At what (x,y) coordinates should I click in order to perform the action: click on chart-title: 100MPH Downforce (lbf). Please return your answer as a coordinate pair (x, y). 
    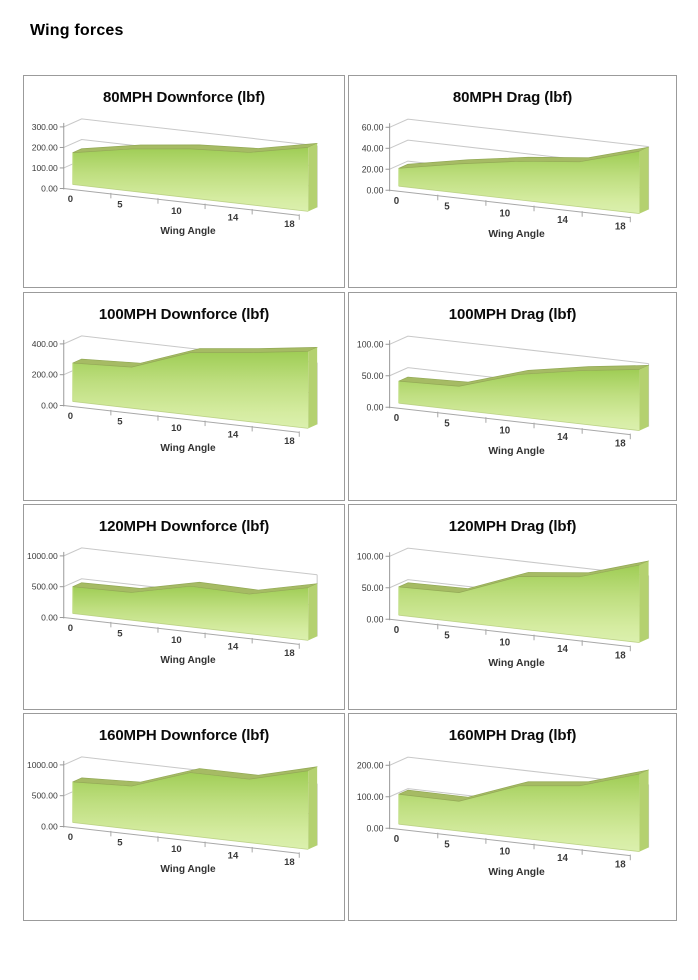
    Looking at the image, I should click on (184, 314).